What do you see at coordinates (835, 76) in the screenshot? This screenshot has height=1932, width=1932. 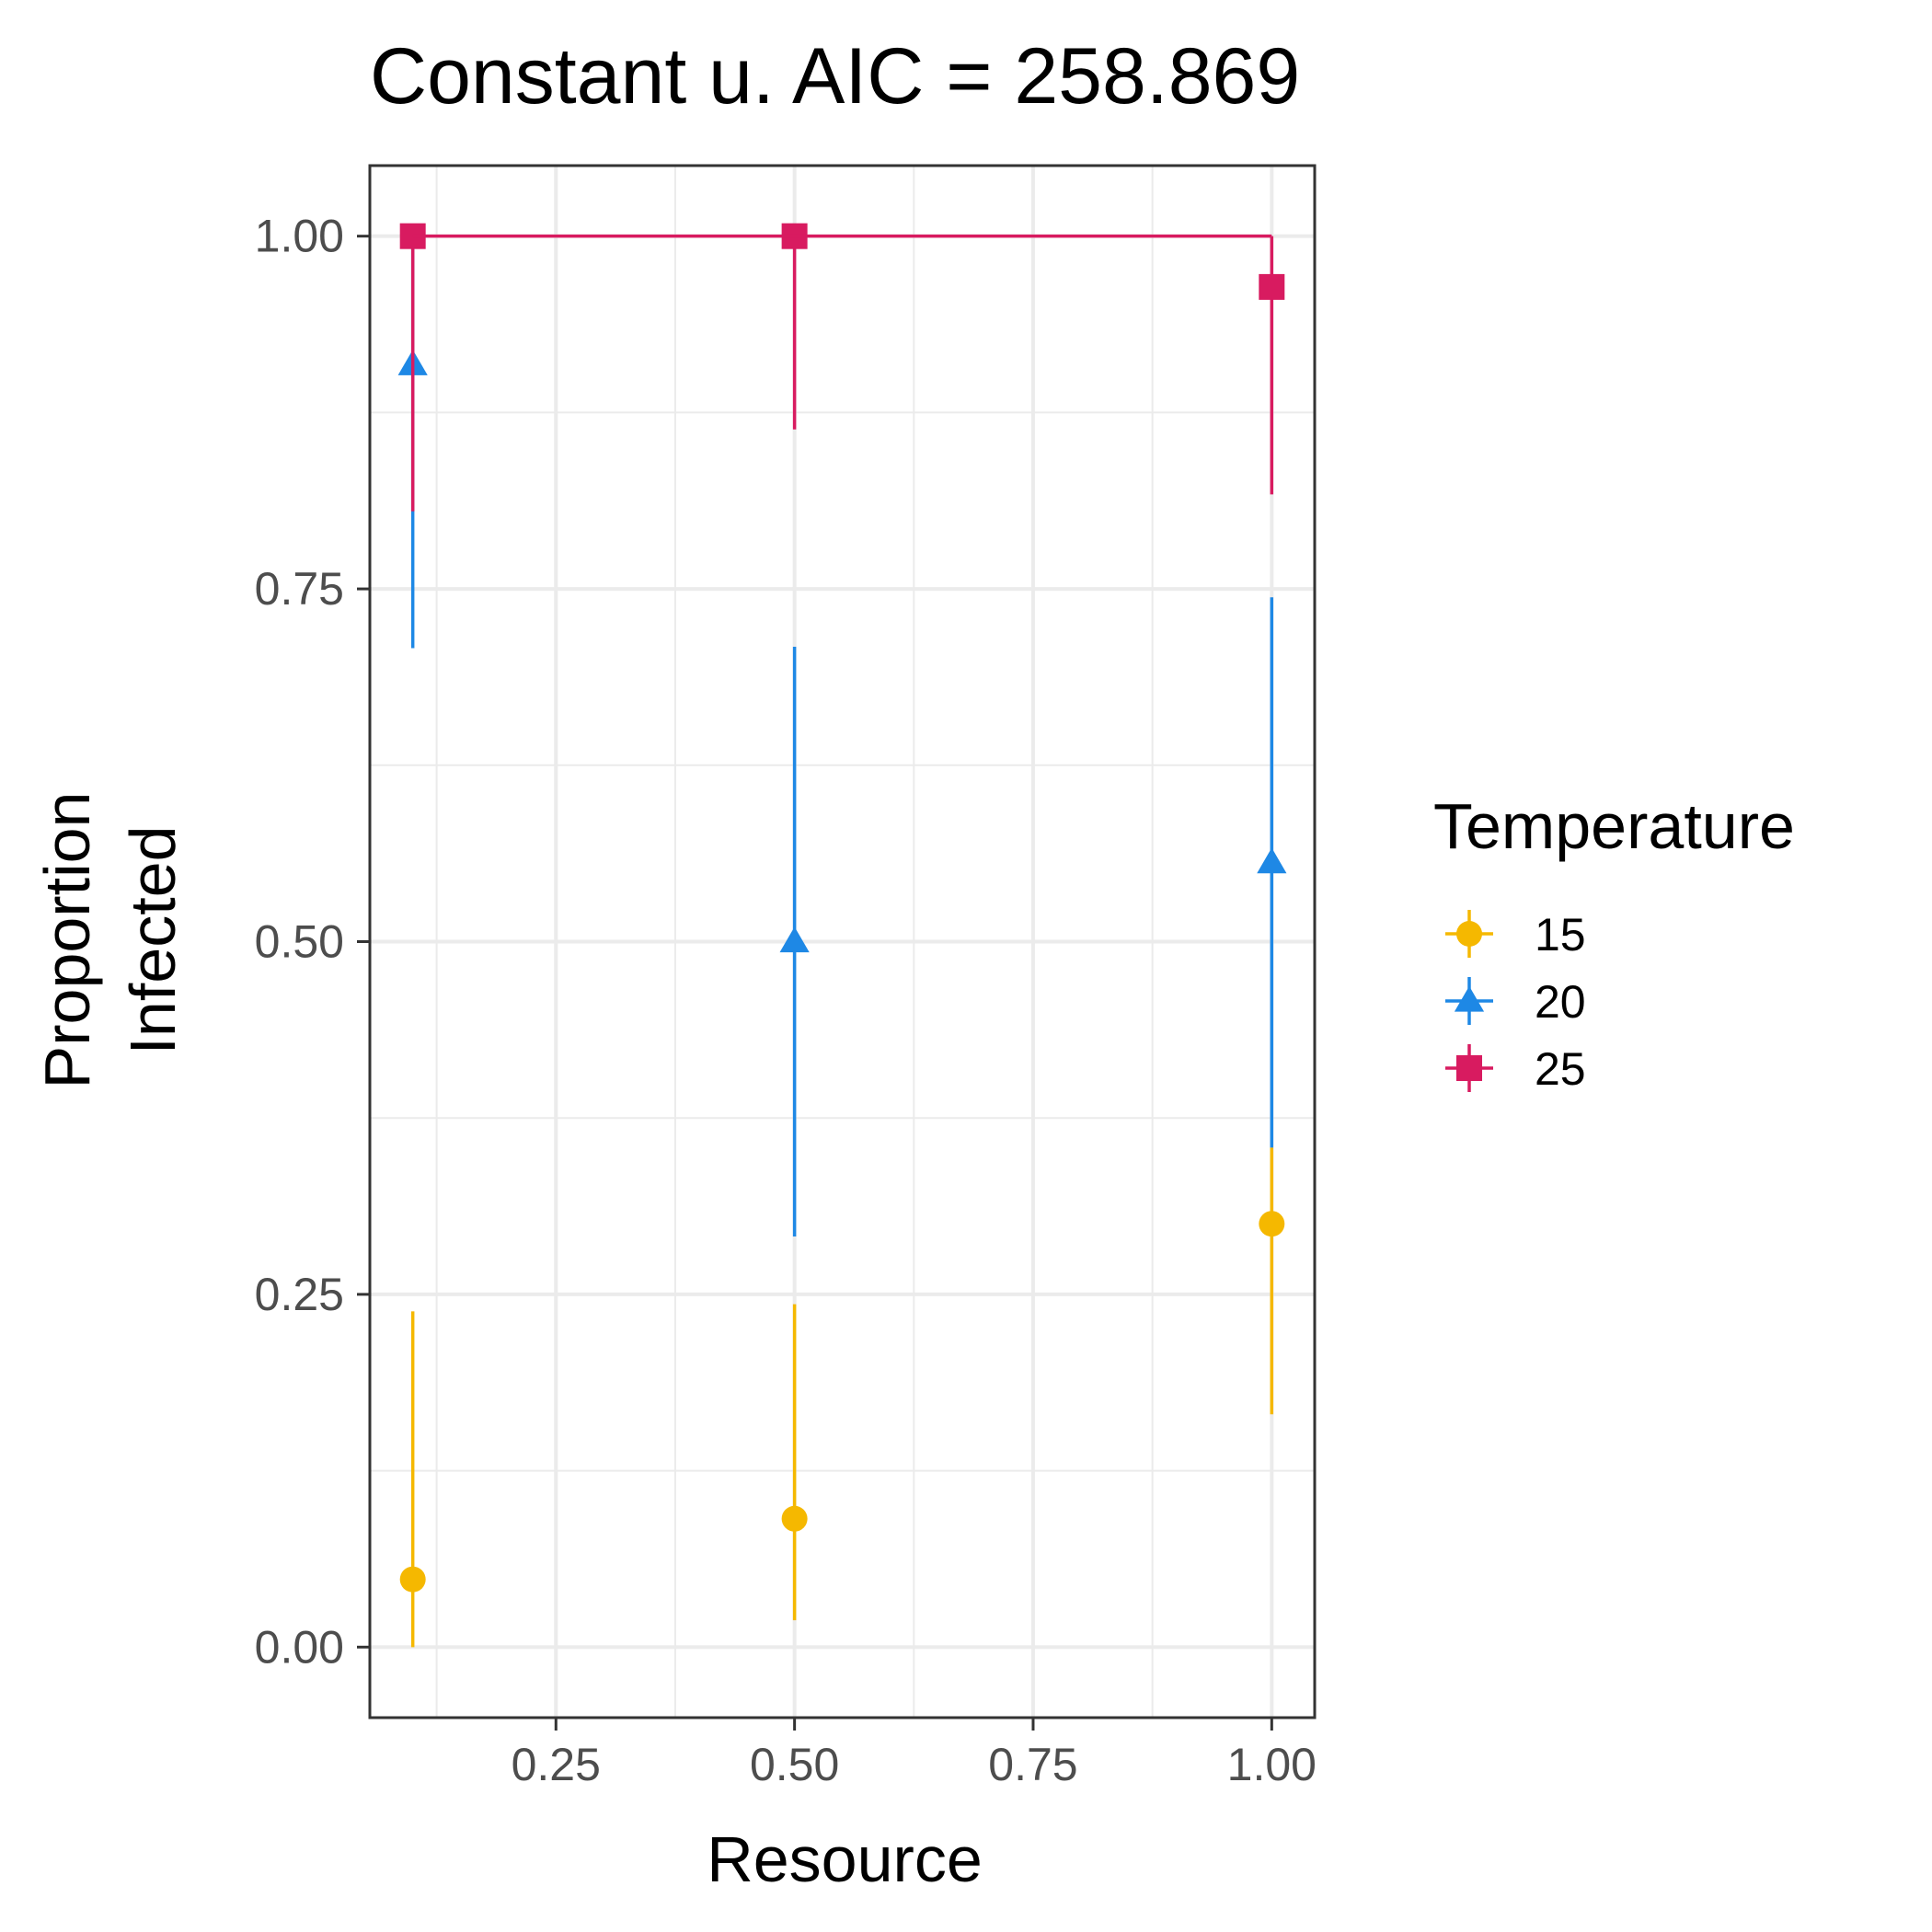 I see `chart-title: Constant u. AIC = 258.869` at bounding box center [835, 76].